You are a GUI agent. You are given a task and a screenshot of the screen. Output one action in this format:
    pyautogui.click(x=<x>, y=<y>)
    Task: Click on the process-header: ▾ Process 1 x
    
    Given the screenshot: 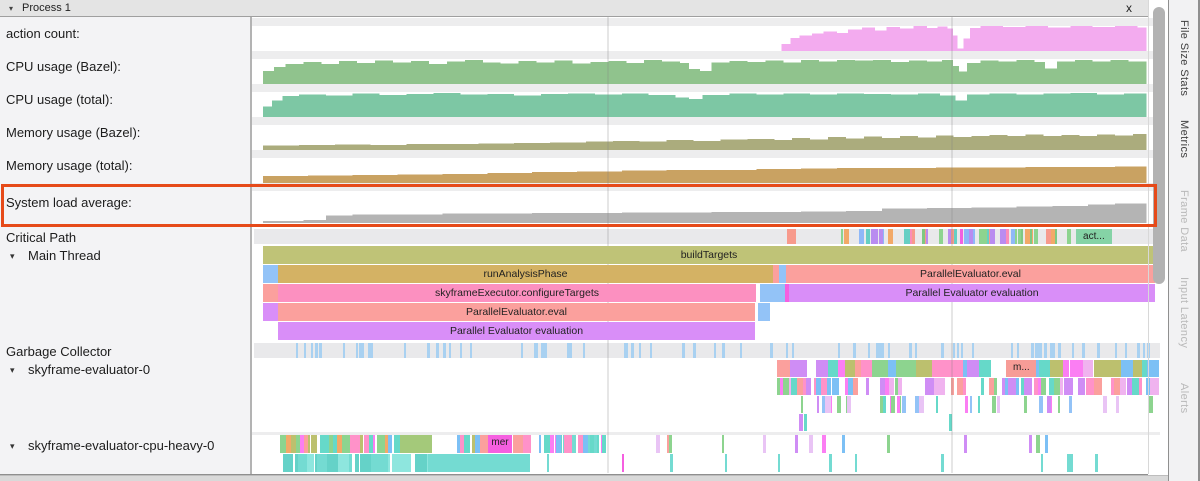 What is the action you would take?
    pyautogui.click(x=574, y=8)
    